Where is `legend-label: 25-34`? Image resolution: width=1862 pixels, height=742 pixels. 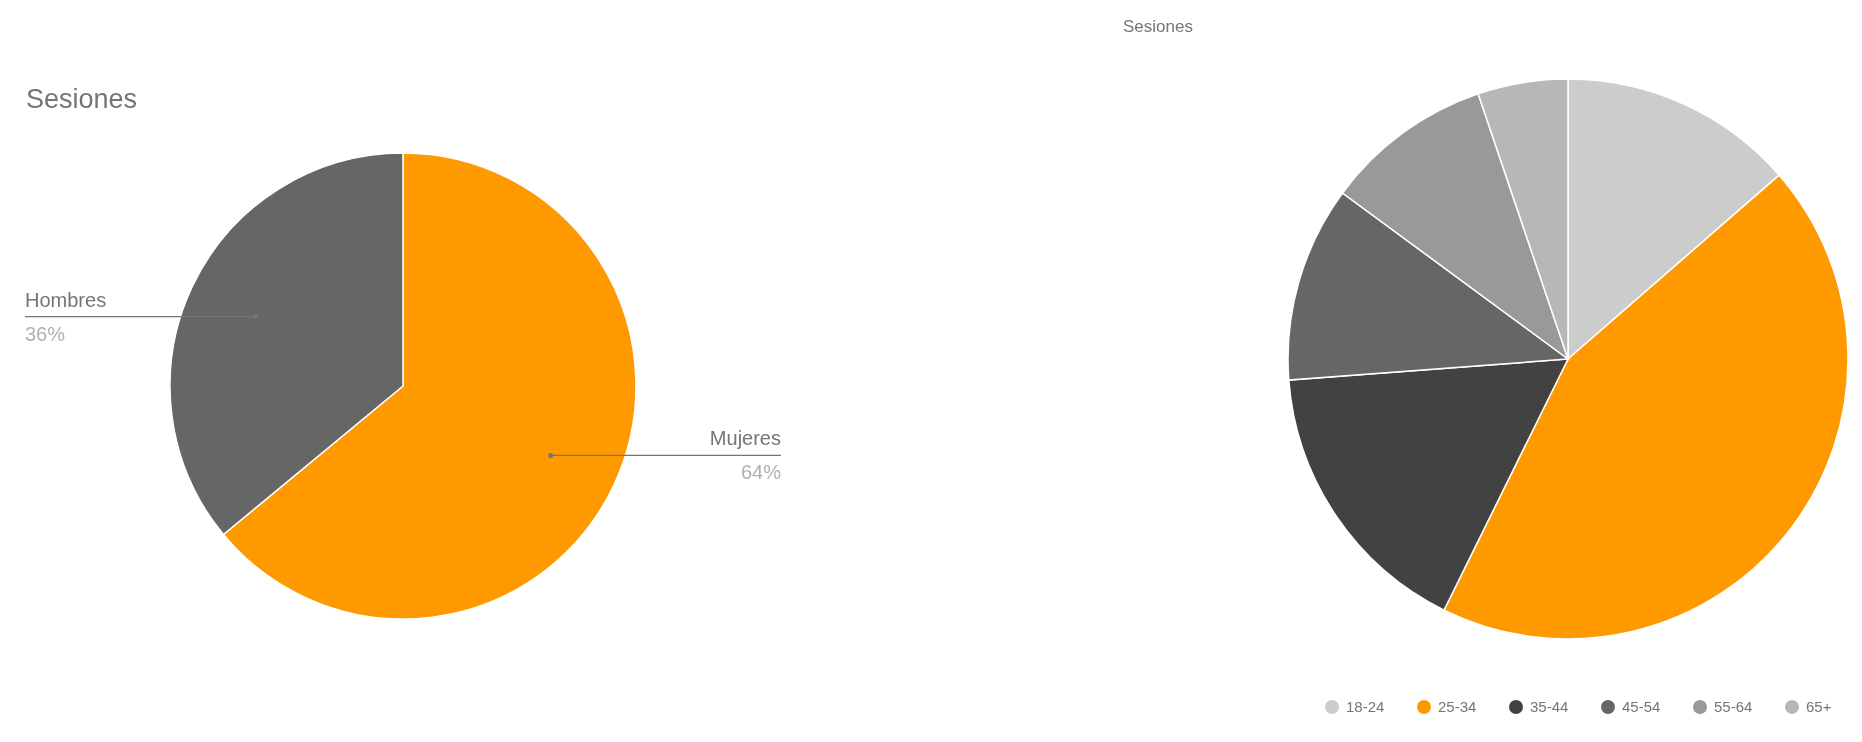
legend-label: 25-34 is located at coordinates (1457, 706).